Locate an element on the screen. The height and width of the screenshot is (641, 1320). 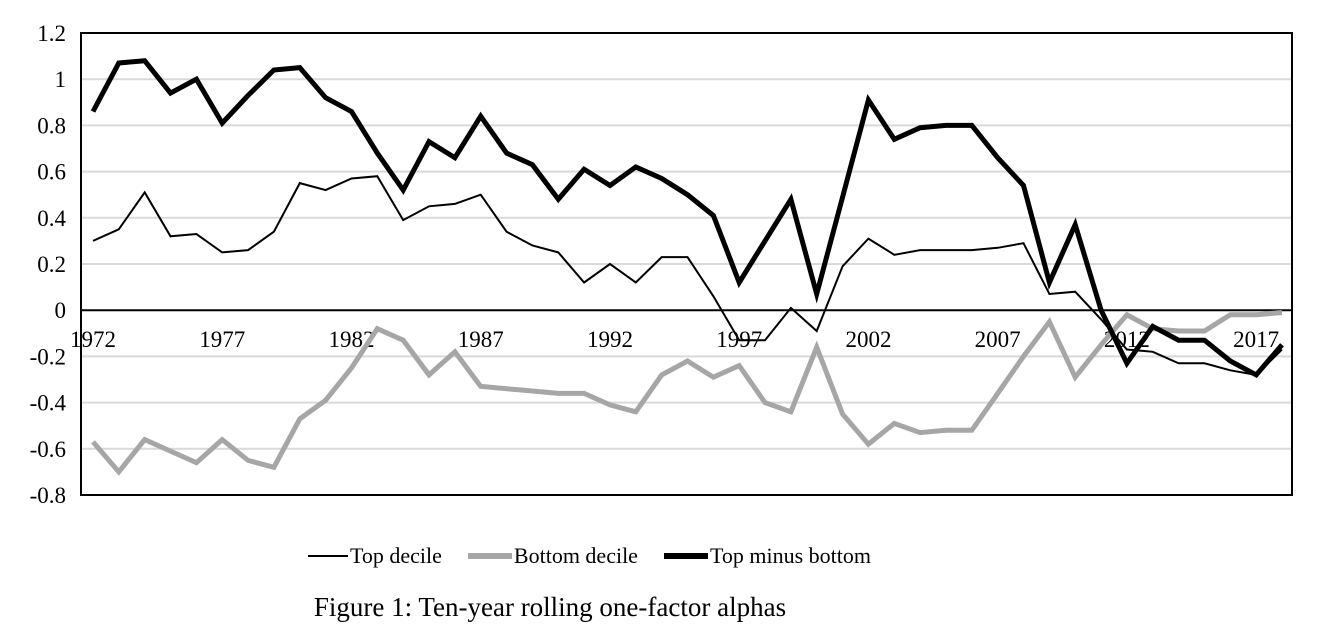
x-axis-label: 1972 is located at coordinates (93, 339).